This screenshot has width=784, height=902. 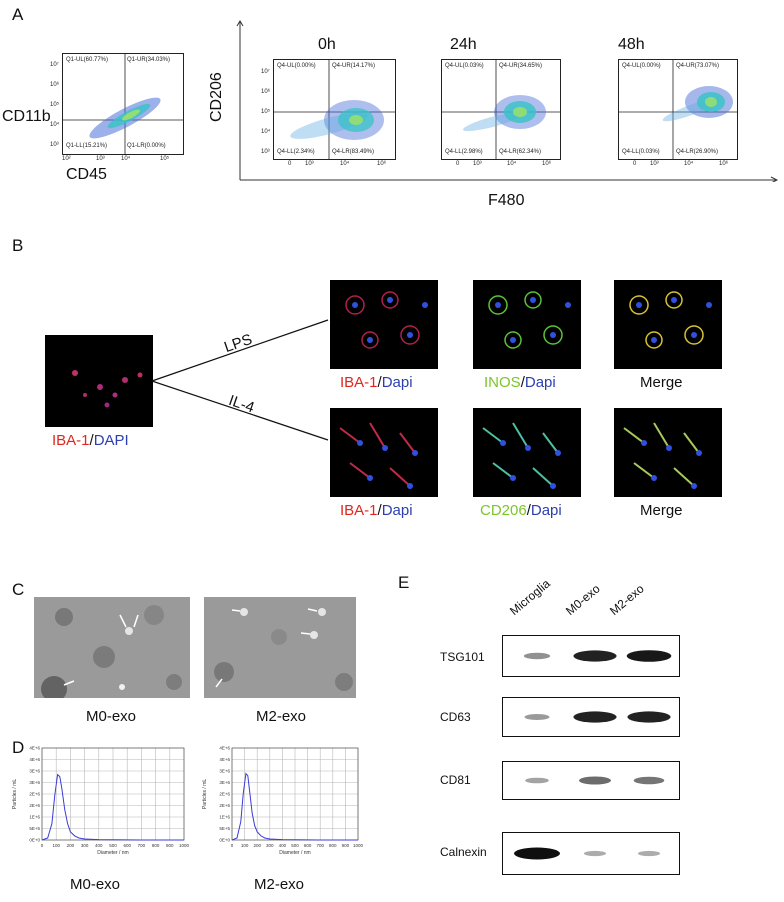 What do you see at coordinates (455, 780) in the screenshot?
I see `blot-label-cd81: CD81` at bounding box center [455, 780].